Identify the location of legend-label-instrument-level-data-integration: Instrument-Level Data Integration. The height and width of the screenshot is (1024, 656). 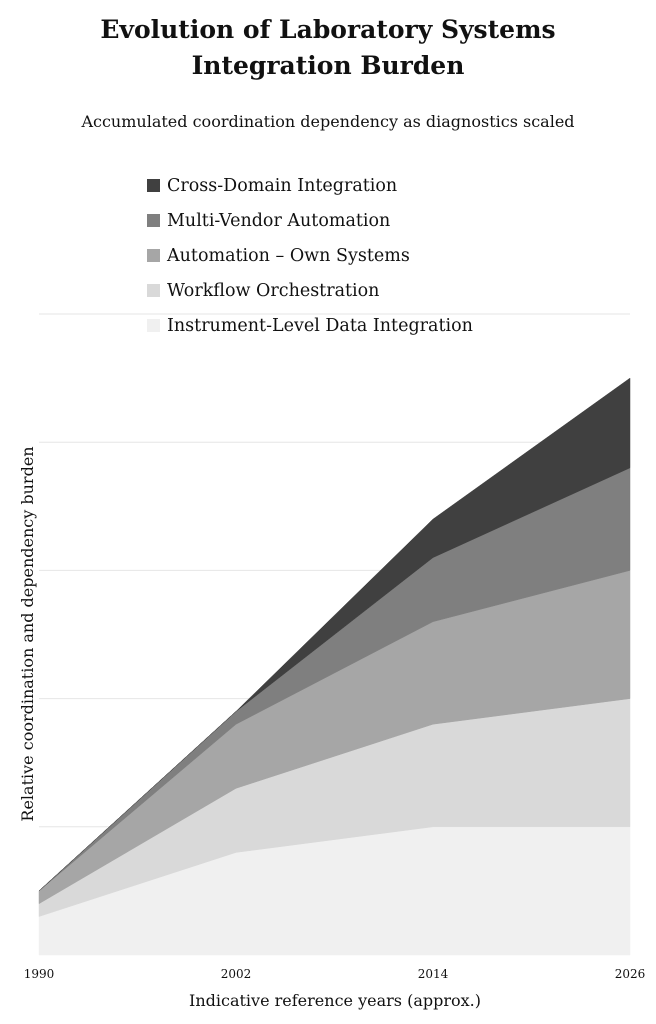
(320, 325).